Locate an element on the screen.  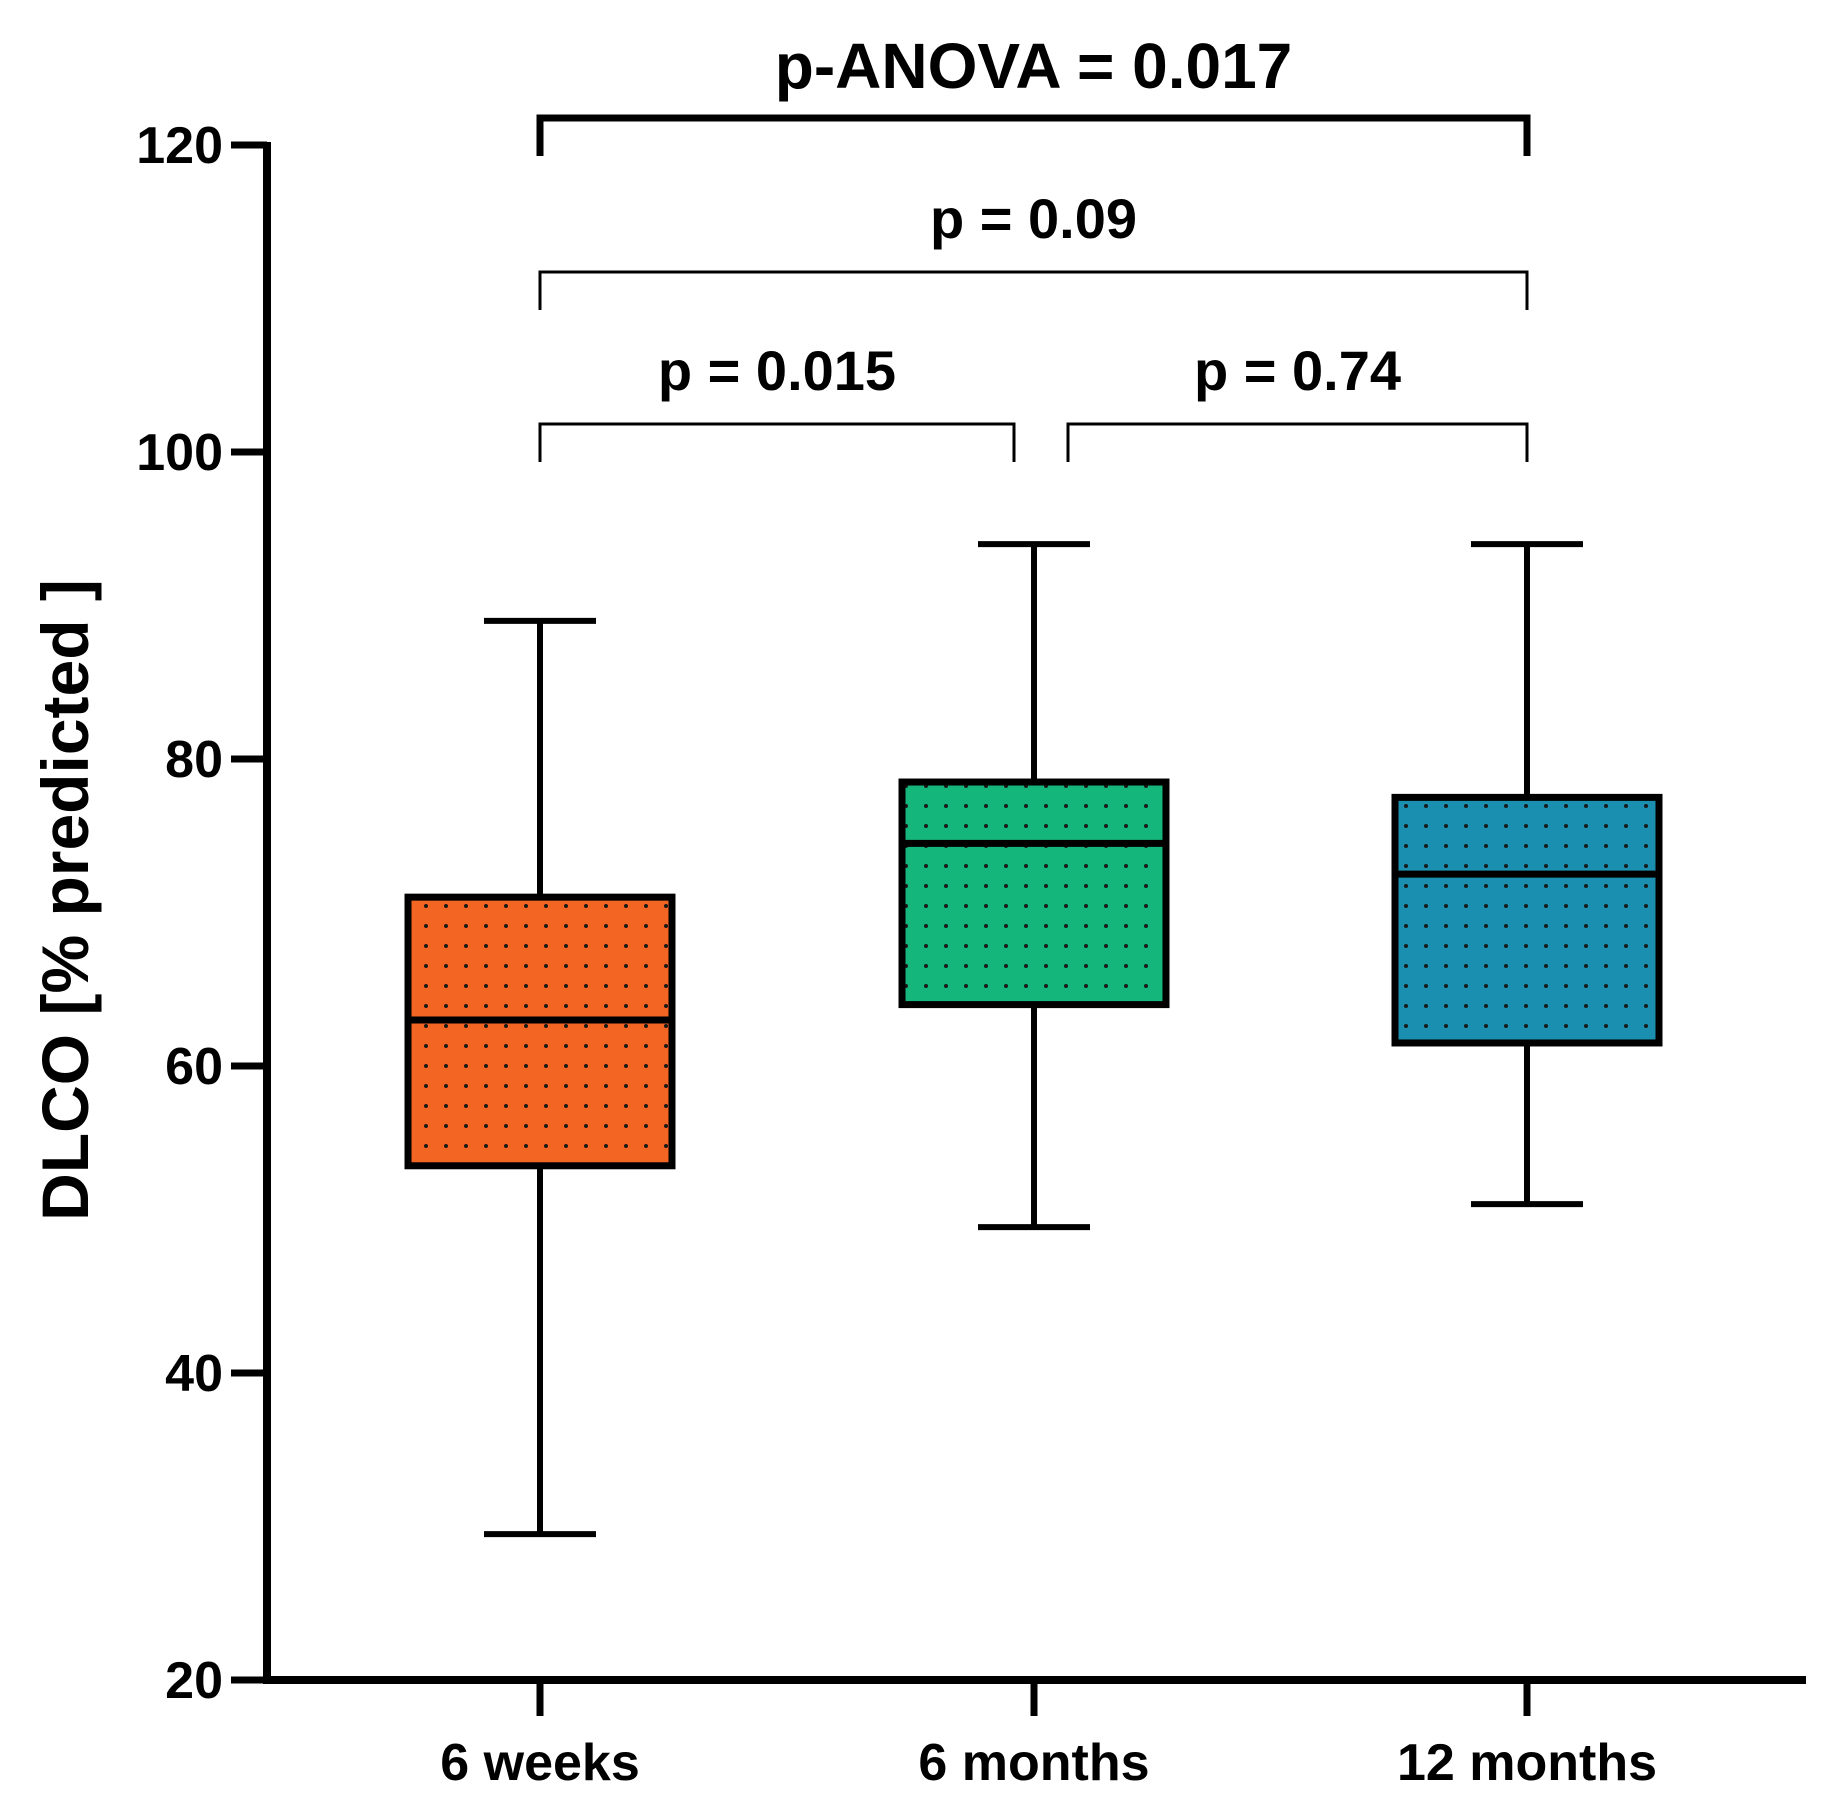
y-tick-label: 80 is located at coordinates (194, 760).